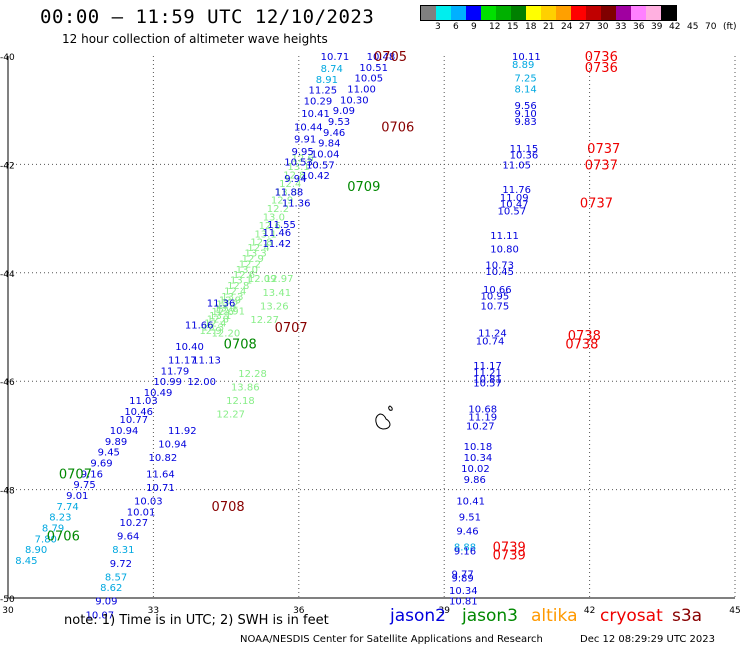 The height and width of the screenshot is (650, 740). Describe the element at coordinates (361, 90) in the screenshot. I see `wave-height-value: 11.00` at that location.